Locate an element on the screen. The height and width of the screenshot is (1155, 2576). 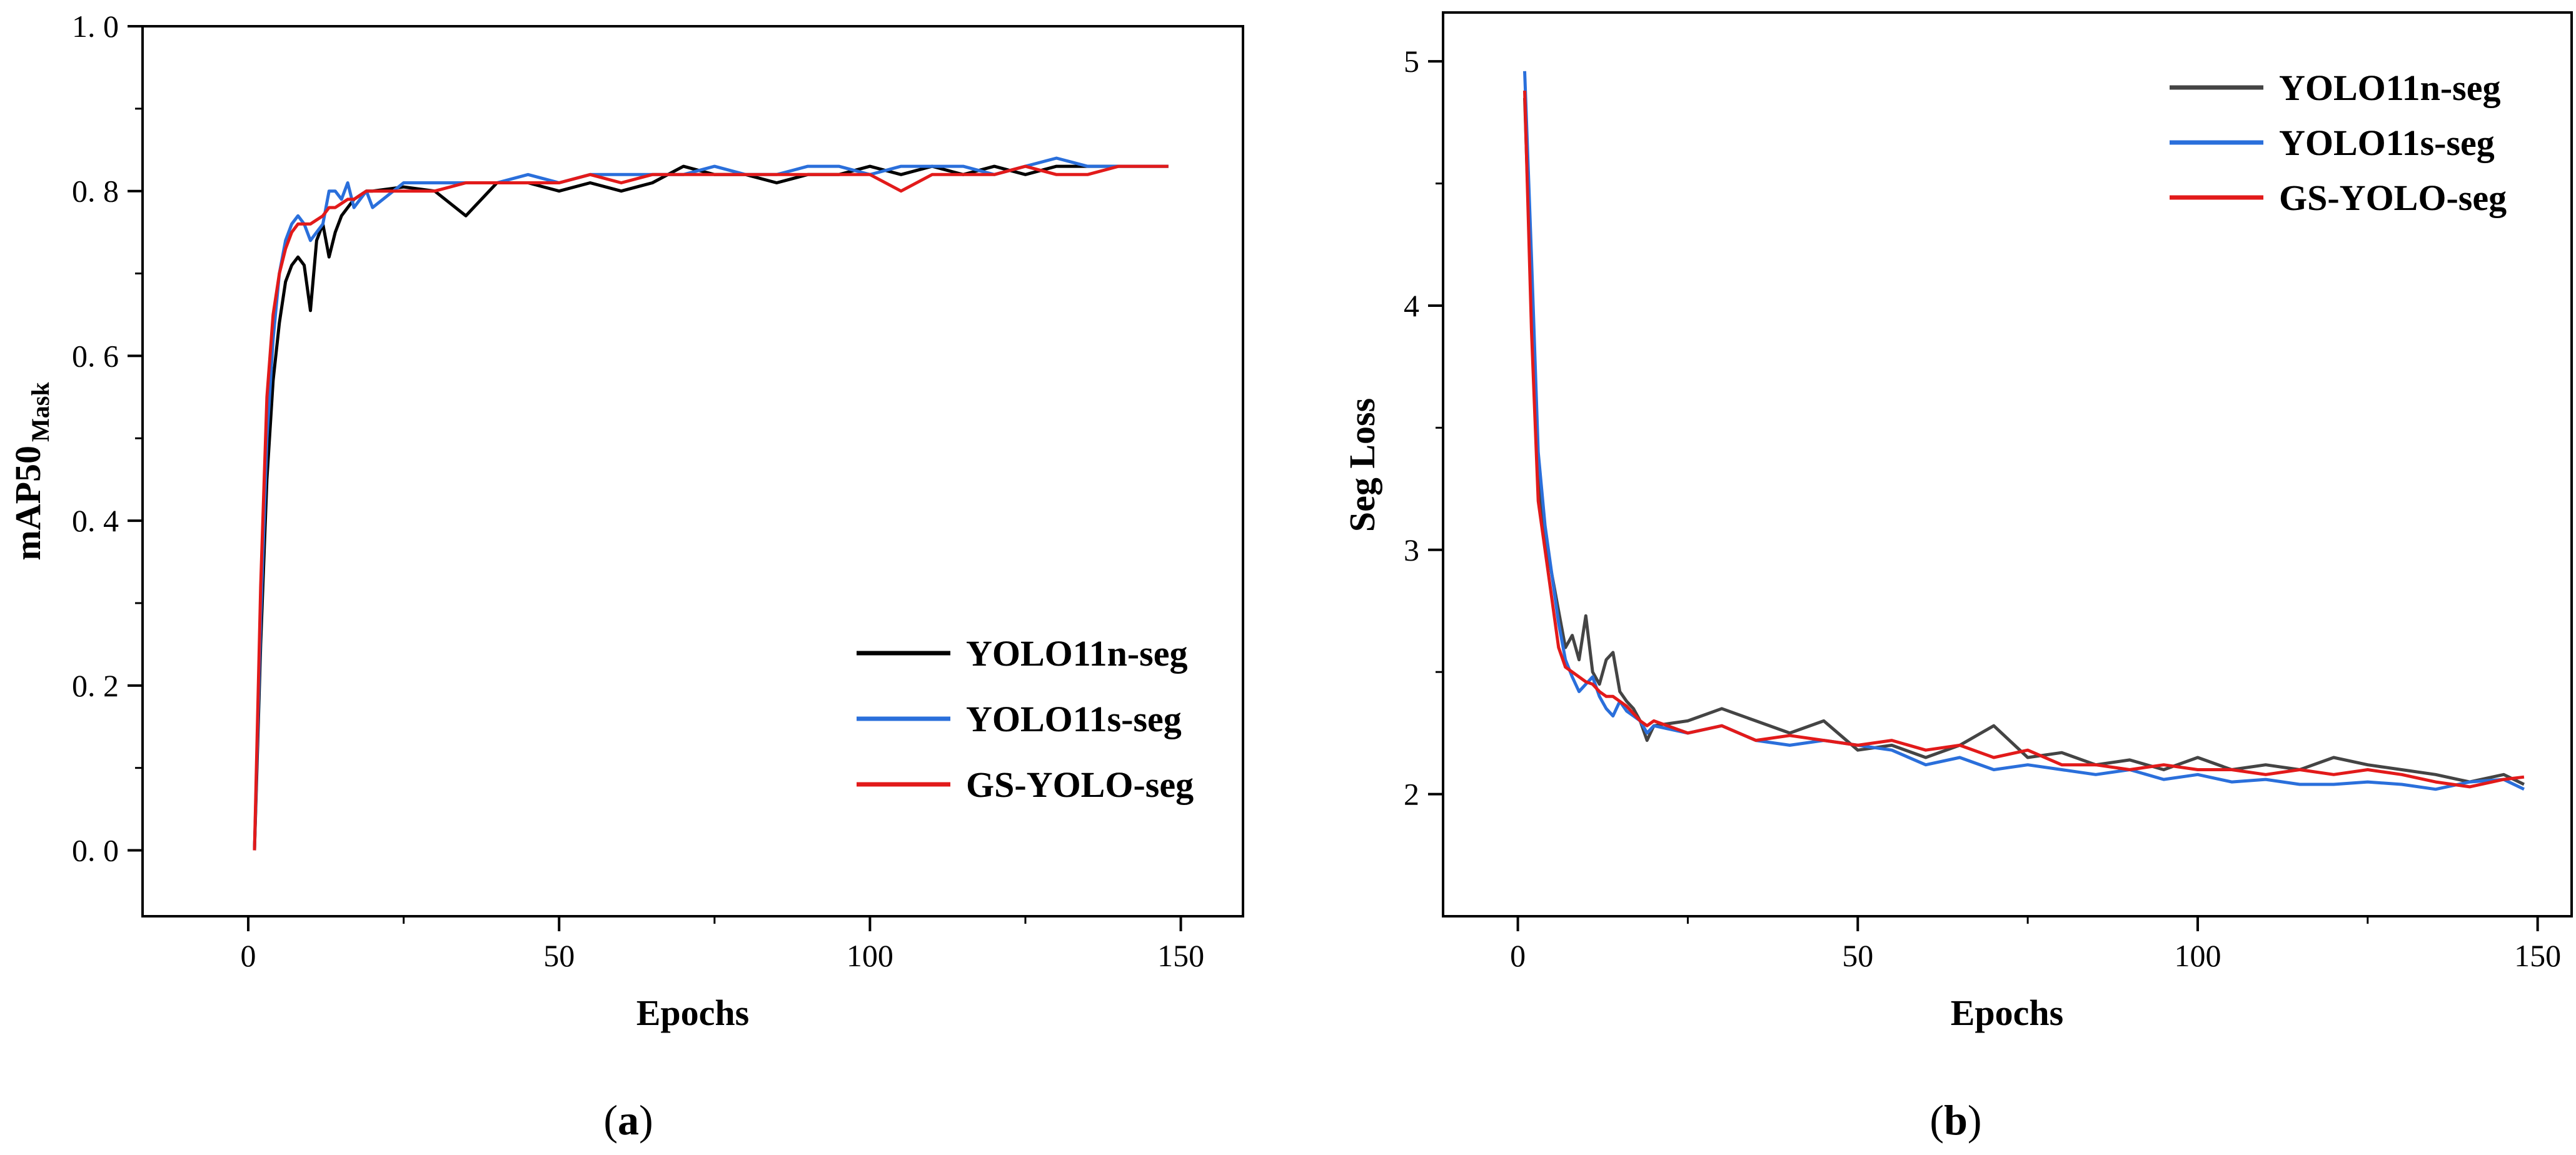
y-axis-title-sub-a: Mask is located at coordinates (40, 412).